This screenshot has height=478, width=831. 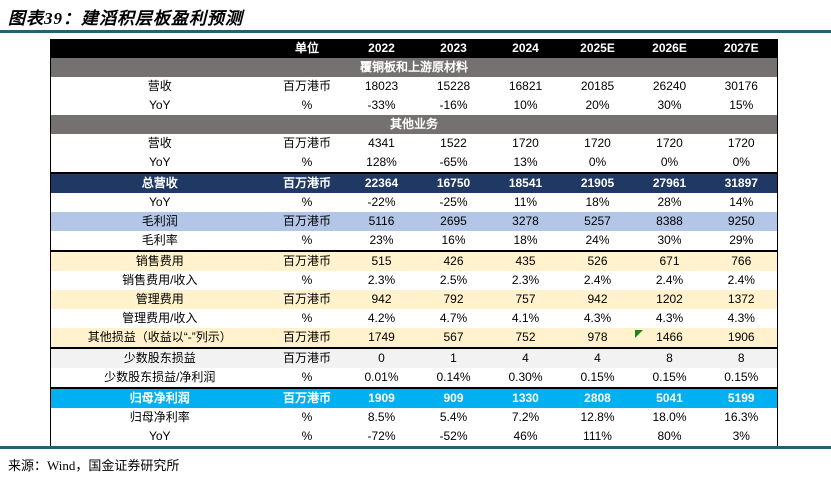 I want to click on row-label-cell: 毛利润, so click(x=159, y=221).